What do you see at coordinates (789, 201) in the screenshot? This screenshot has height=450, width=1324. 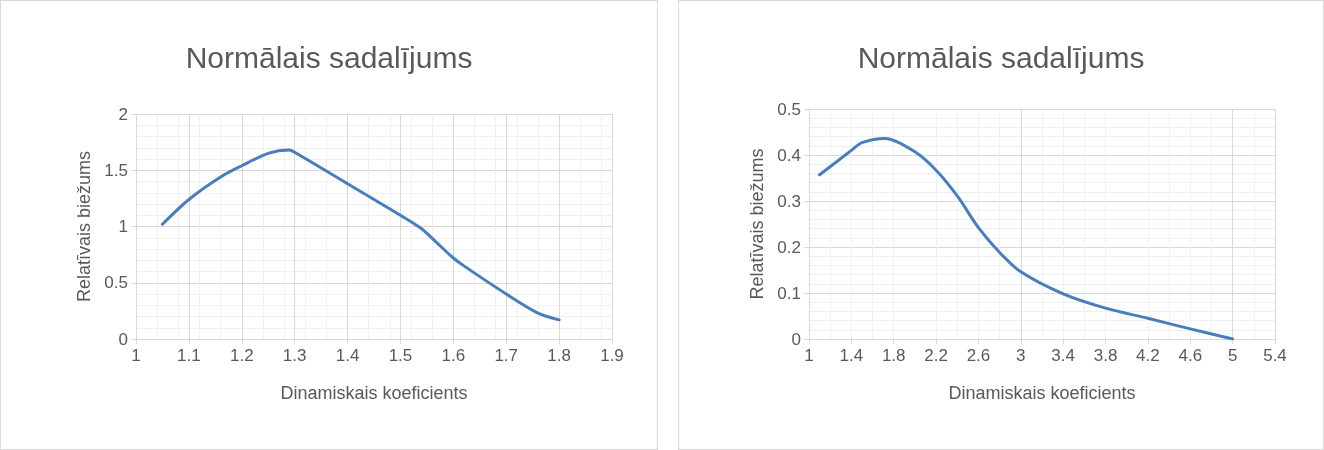 I see `y-tick-label: 0.3` at bounding box center [789, 201].